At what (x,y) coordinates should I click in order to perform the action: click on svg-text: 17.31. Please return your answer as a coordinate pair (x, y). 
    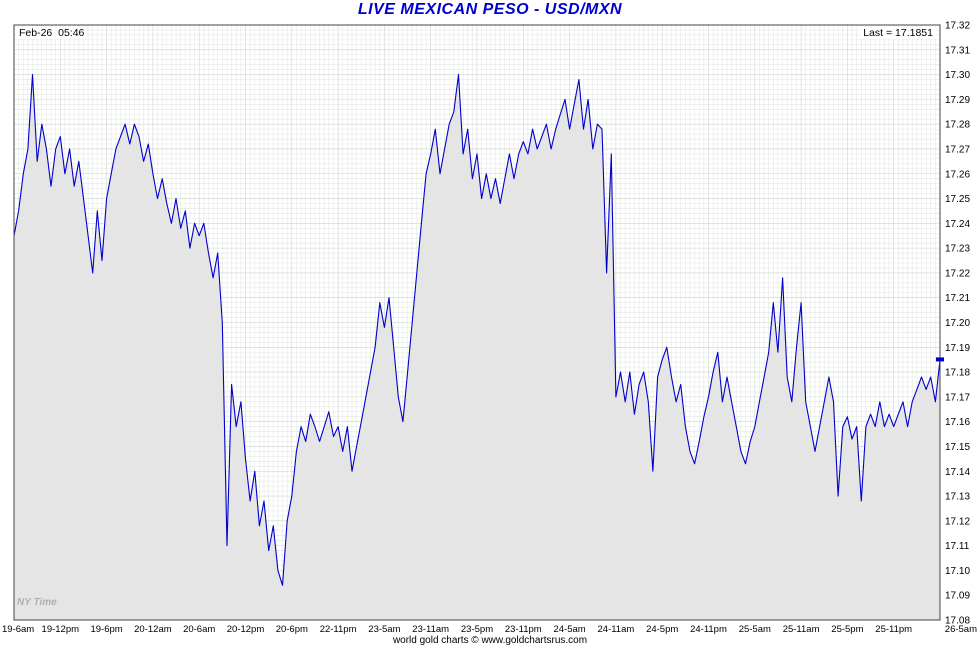
    Looking at the image, I should click on (957, 50).